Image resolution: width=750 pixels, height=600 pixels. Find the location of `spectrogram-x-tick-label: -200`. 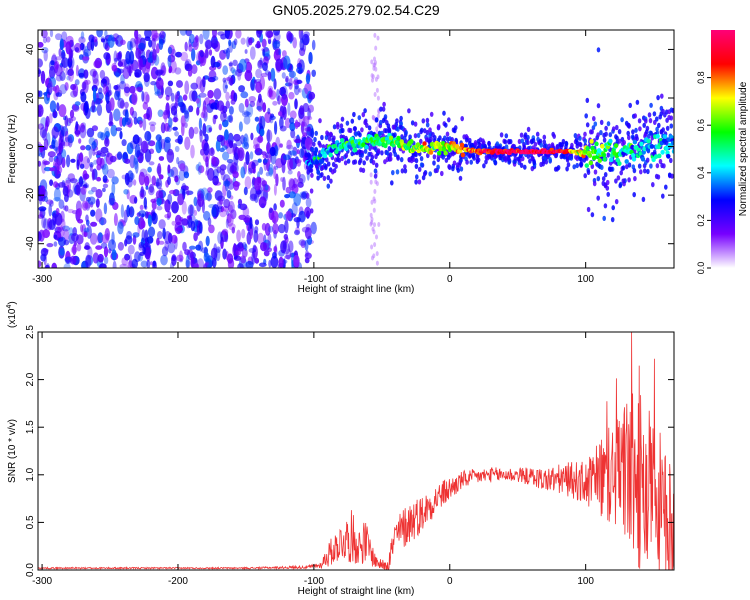

spectrogram-x-tick-label: -200 is located at coordinates (178, 279).